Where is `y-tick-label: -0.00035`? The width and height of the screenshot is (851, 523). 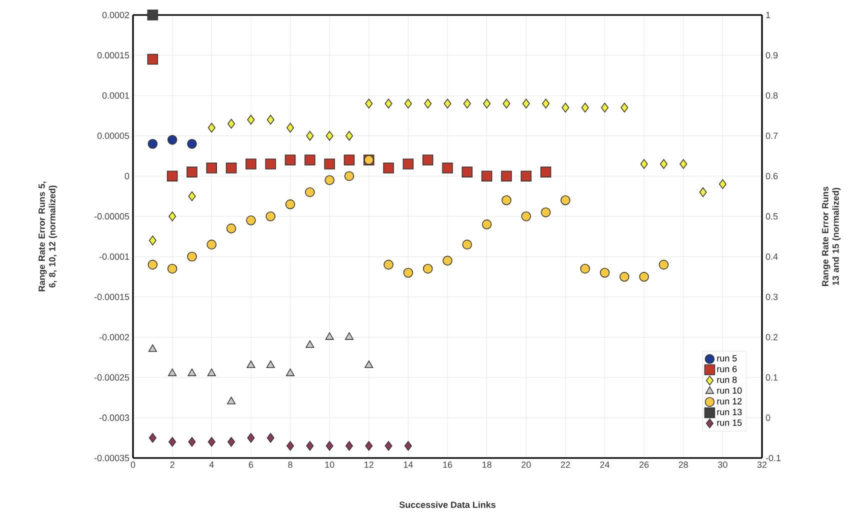
y-tick-label: -0.00035 is located at coordinates (112, 458).